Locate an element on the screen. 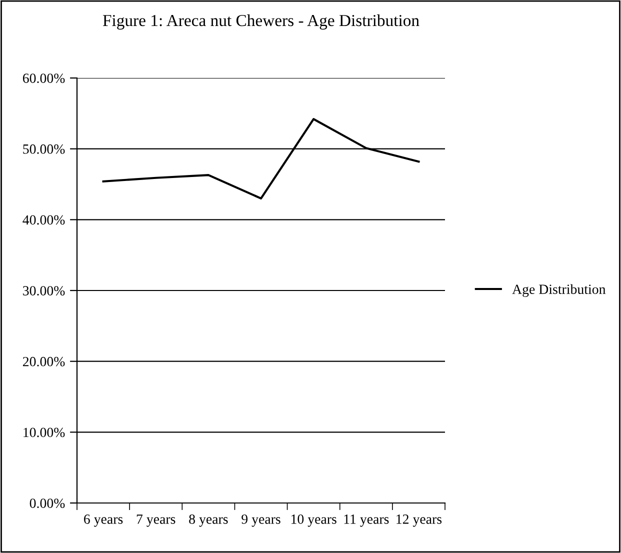 The width and height of the screenshot is (621, 553). y-tick-label: 50.00% is located at coordinates (44, 149).